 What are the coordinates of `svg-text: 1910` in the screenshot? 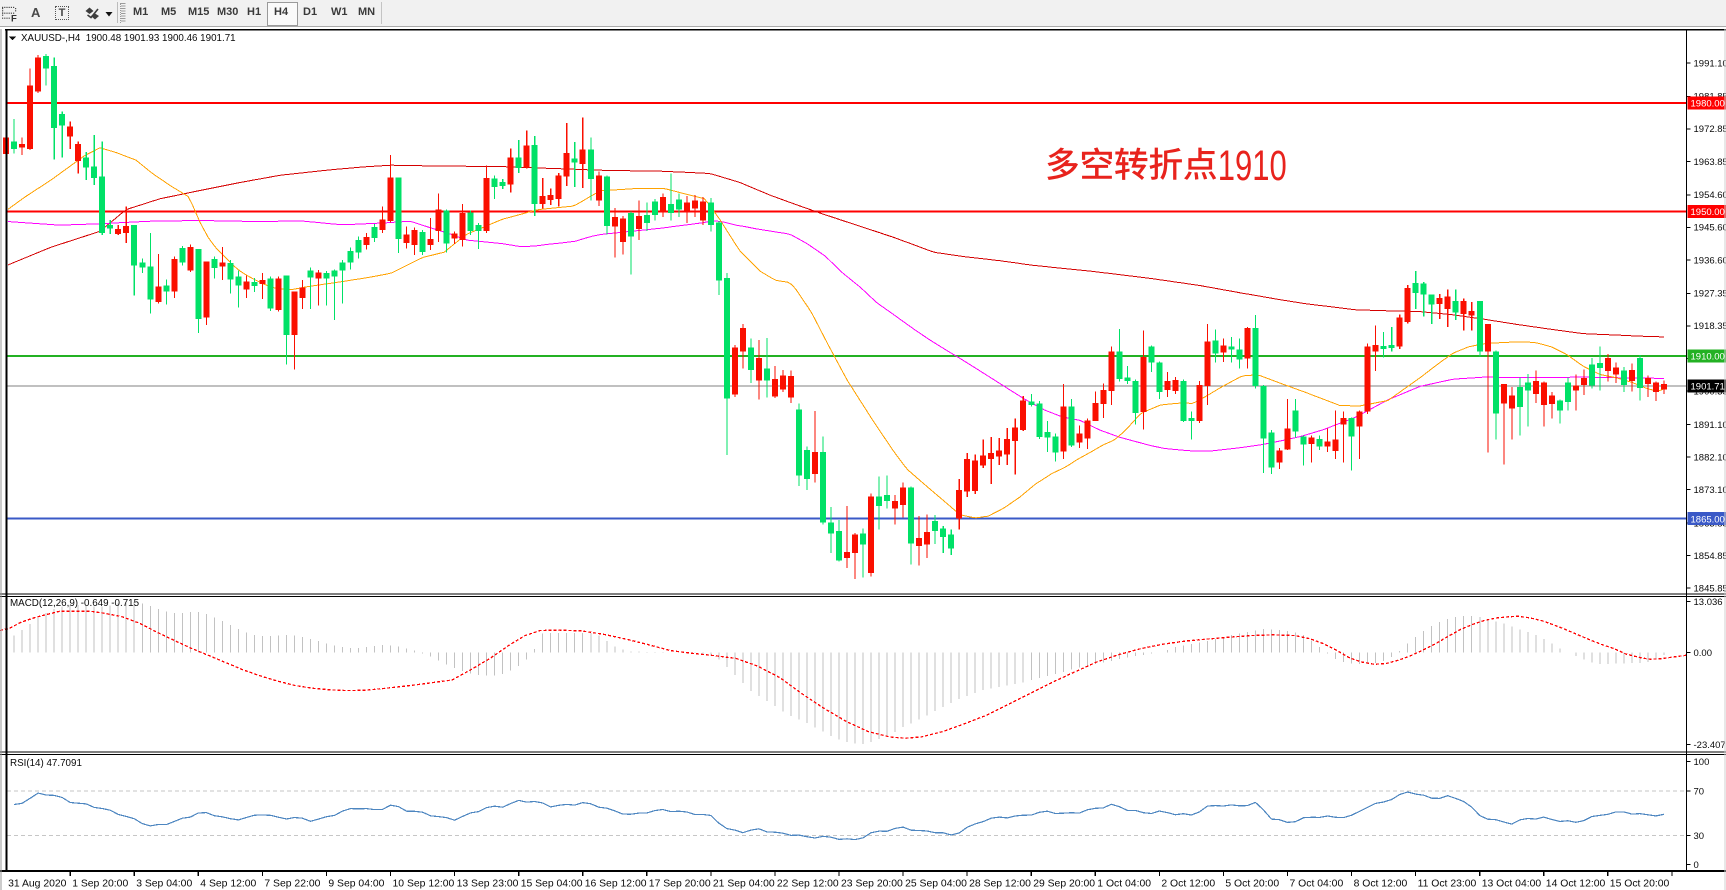 It's located at (1252, 166).